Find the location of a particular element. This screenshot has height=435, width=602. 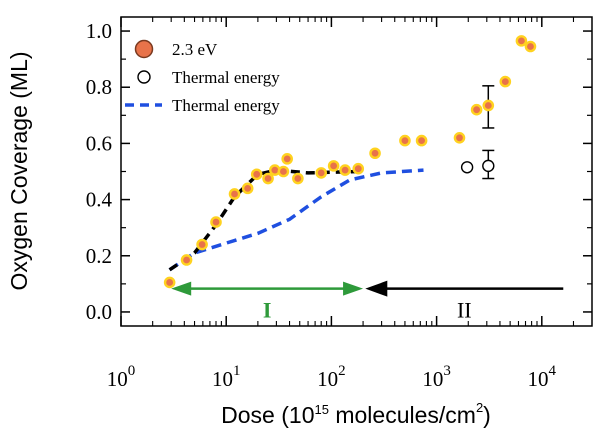

data-point-2.3eV-16 is located at coordinates (375, 153).